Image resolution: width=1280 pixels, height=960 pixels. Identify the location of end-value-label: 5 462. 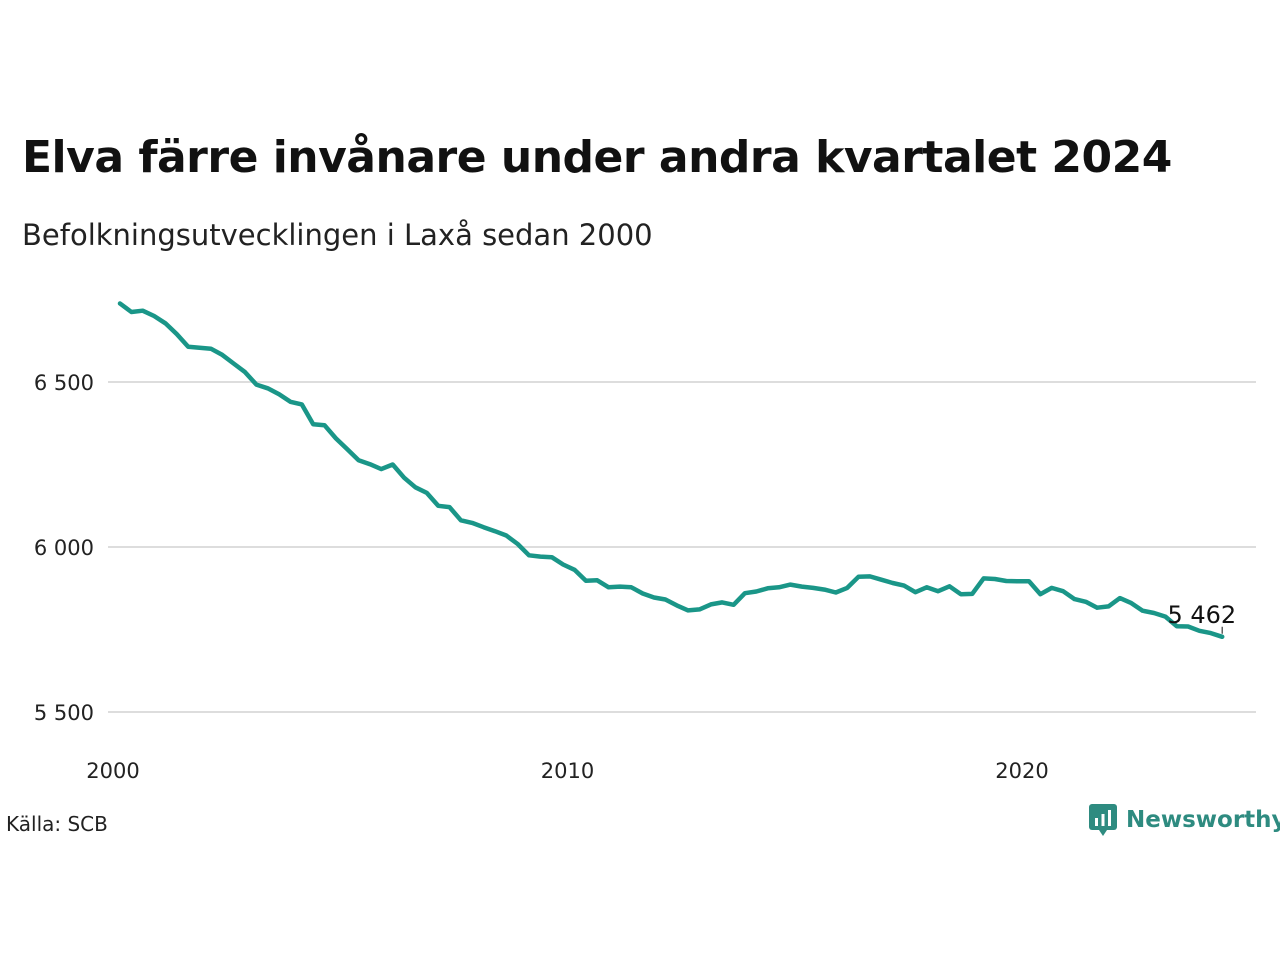
(1201, 615).